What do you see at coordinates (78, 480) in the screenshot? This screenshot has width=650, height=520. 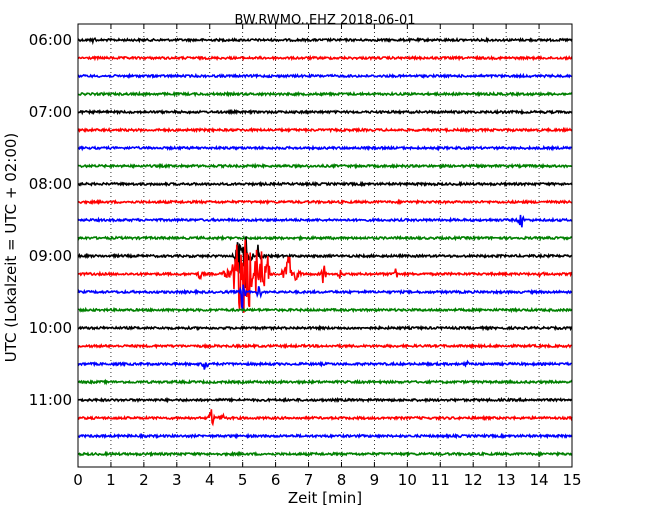 I see `x-tick-label: 0` at bounding box center [78, 480].